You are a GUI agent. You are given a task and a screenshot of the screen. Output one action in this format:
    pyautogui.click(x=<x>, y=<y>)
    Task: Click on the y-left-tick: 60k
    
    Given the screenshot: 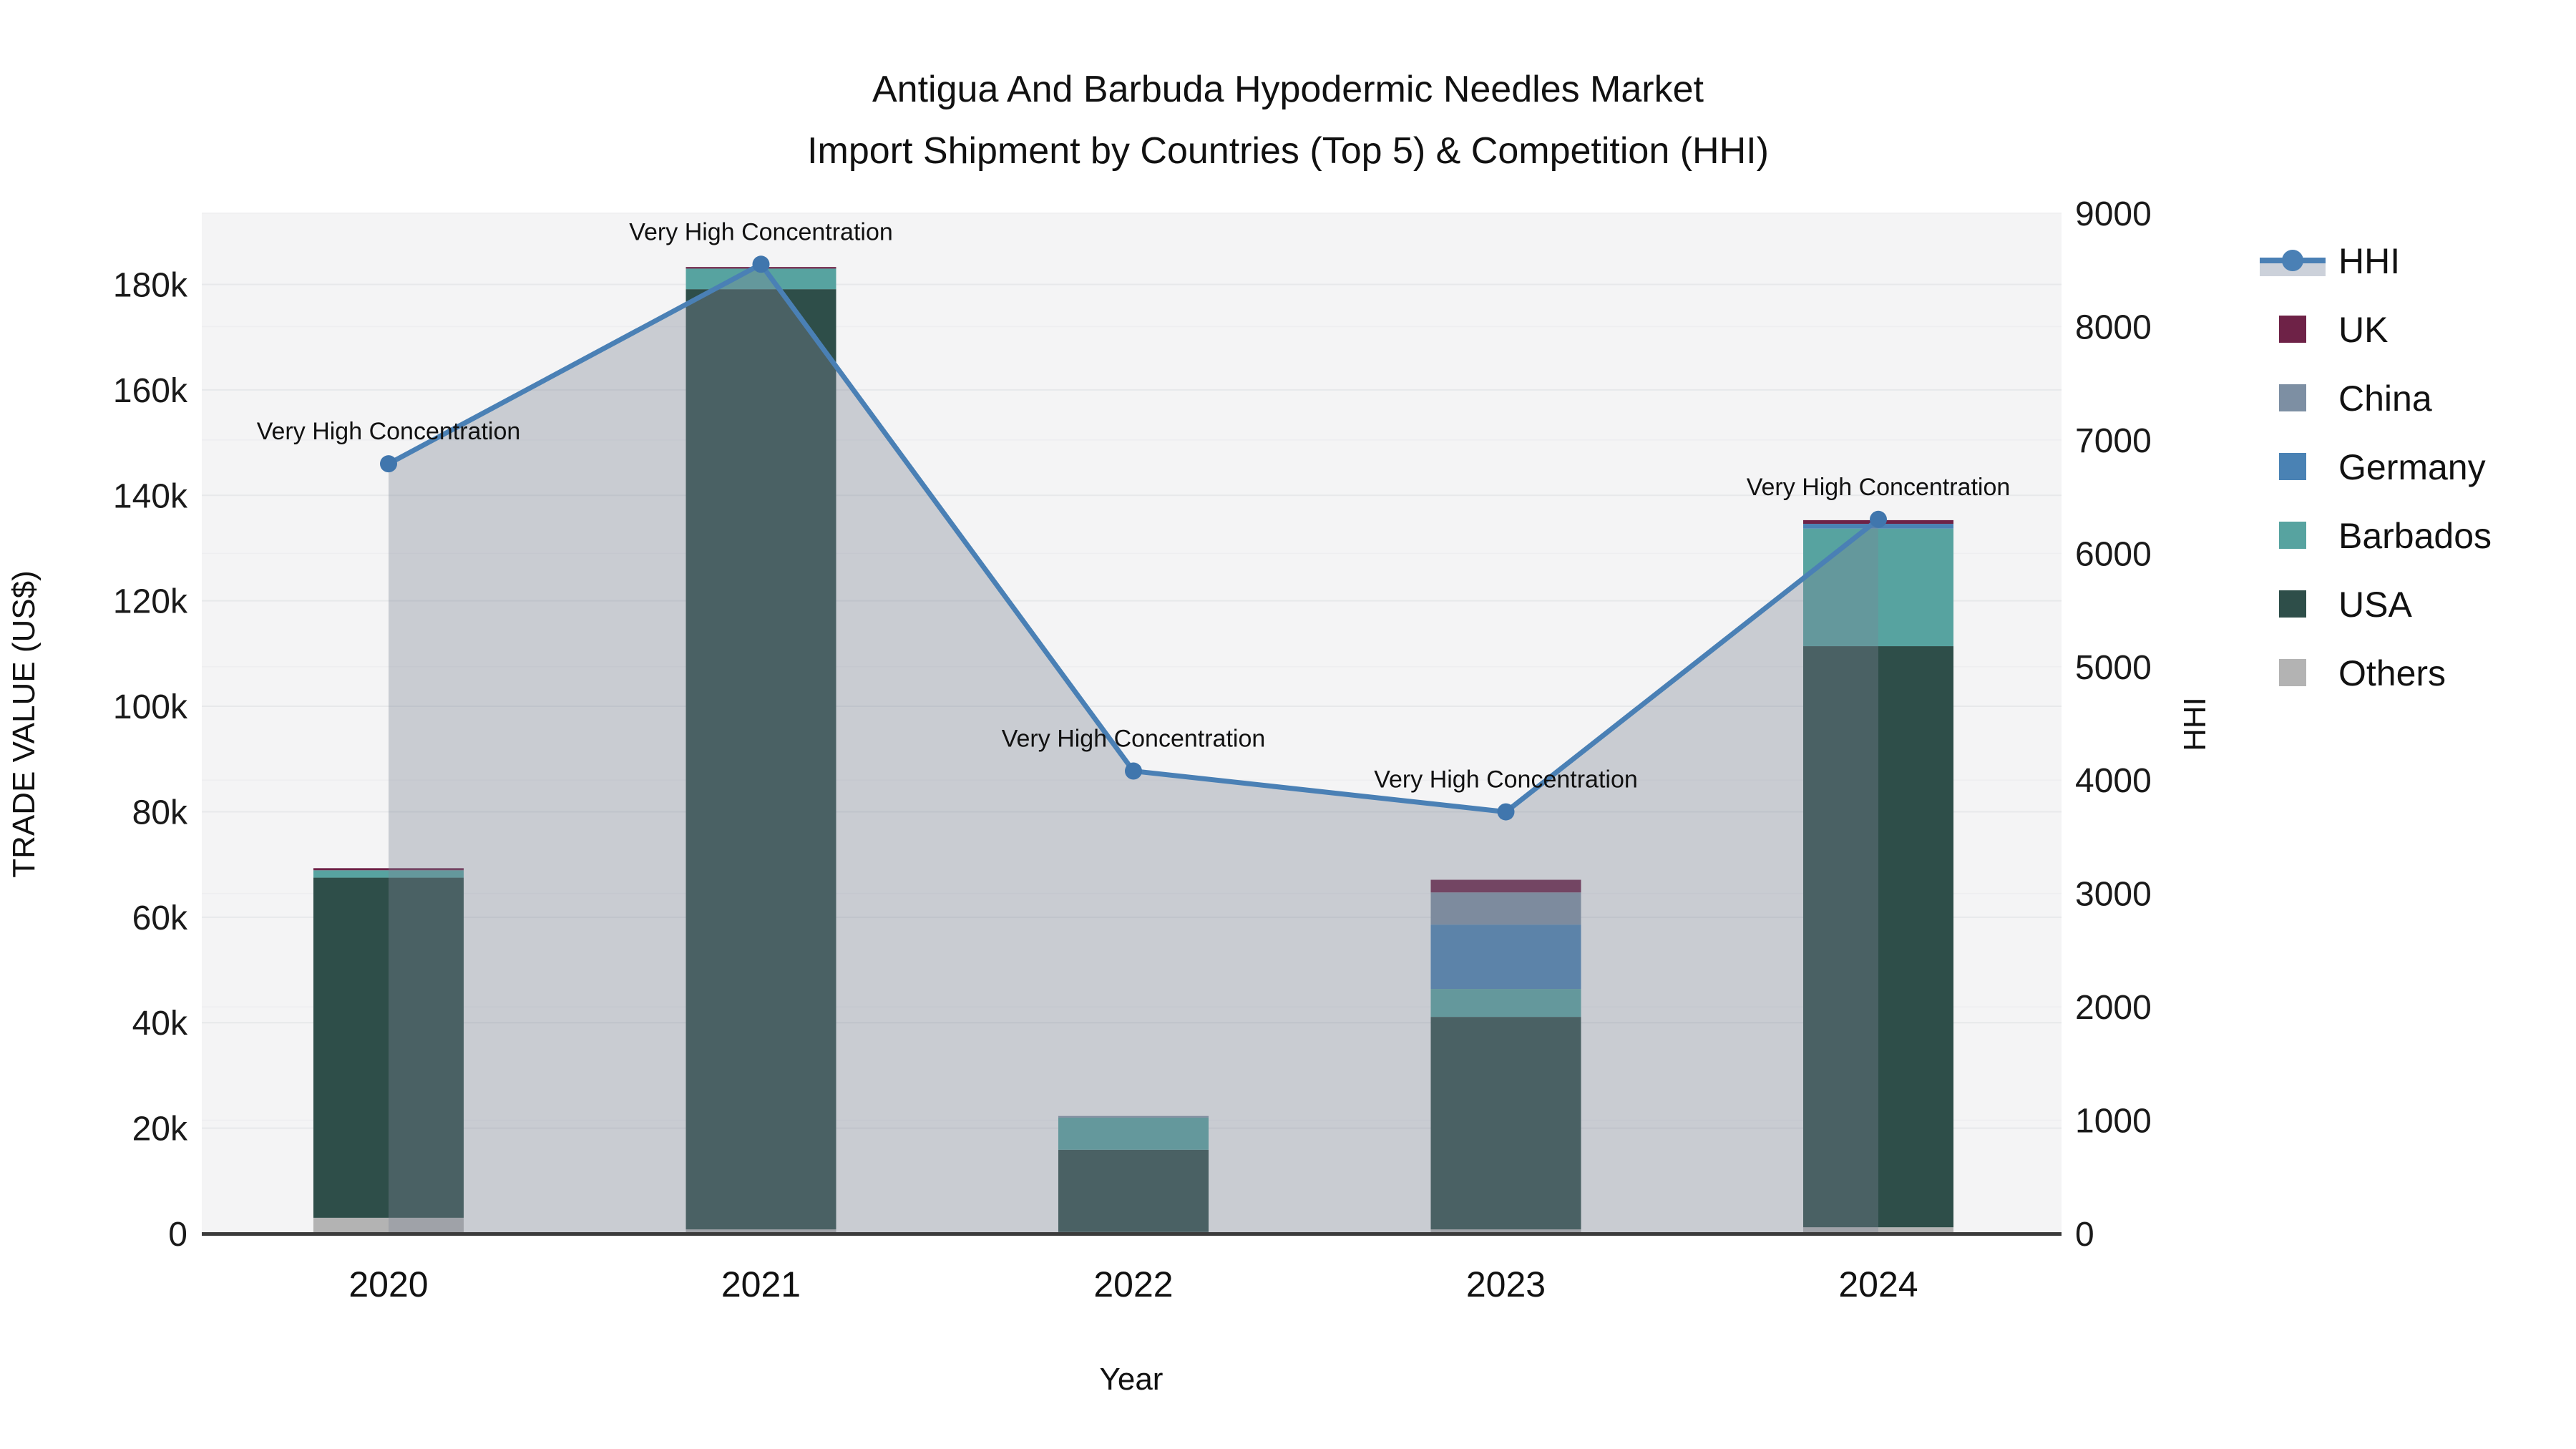 What is the action you would take?
    pyautogui.click(x=160, y=918)
    